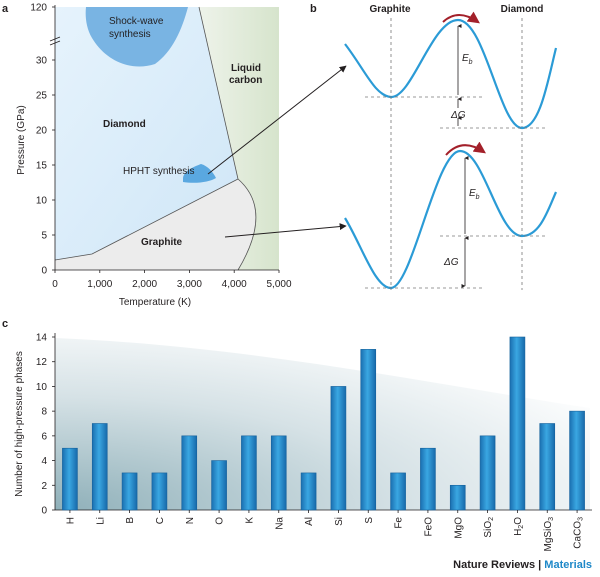  Describe the element at coordinates (42, 201) in the screenshot. I see `a-ytick-label: 10` at that location.